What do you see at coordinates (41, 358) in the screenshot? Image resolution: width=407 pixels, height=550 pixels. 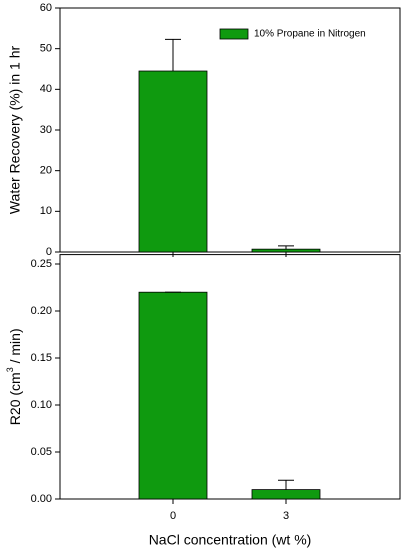 I see `y-tick-label: 0.15` at bounding box center [41, 358].